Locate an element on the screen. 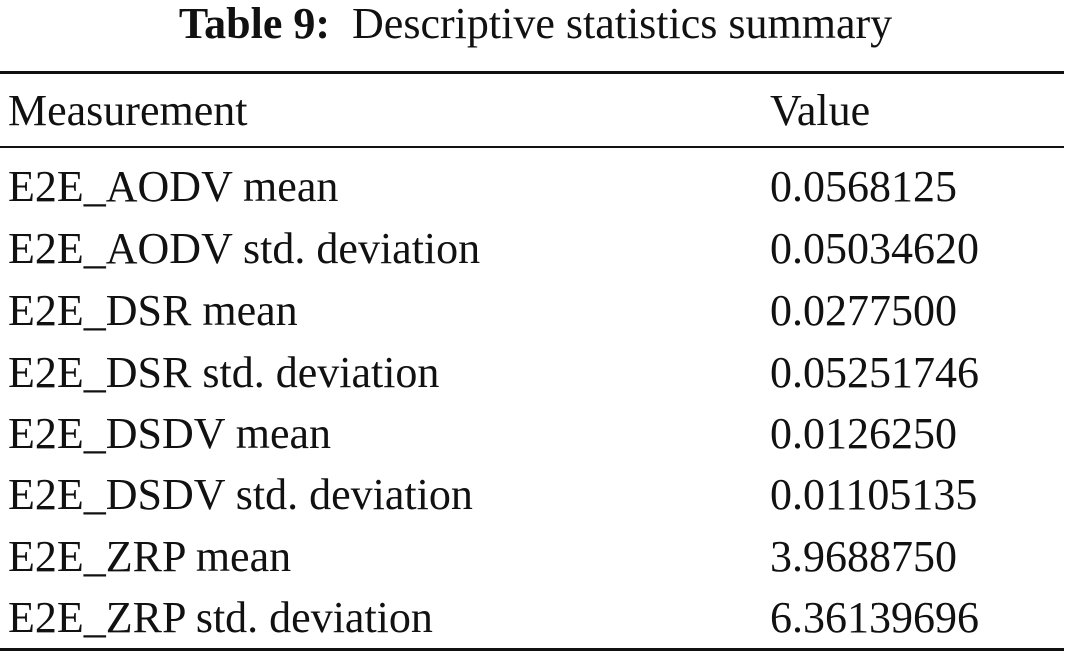  value-cell: 0.0126250 is located at coordinates (863, 433).